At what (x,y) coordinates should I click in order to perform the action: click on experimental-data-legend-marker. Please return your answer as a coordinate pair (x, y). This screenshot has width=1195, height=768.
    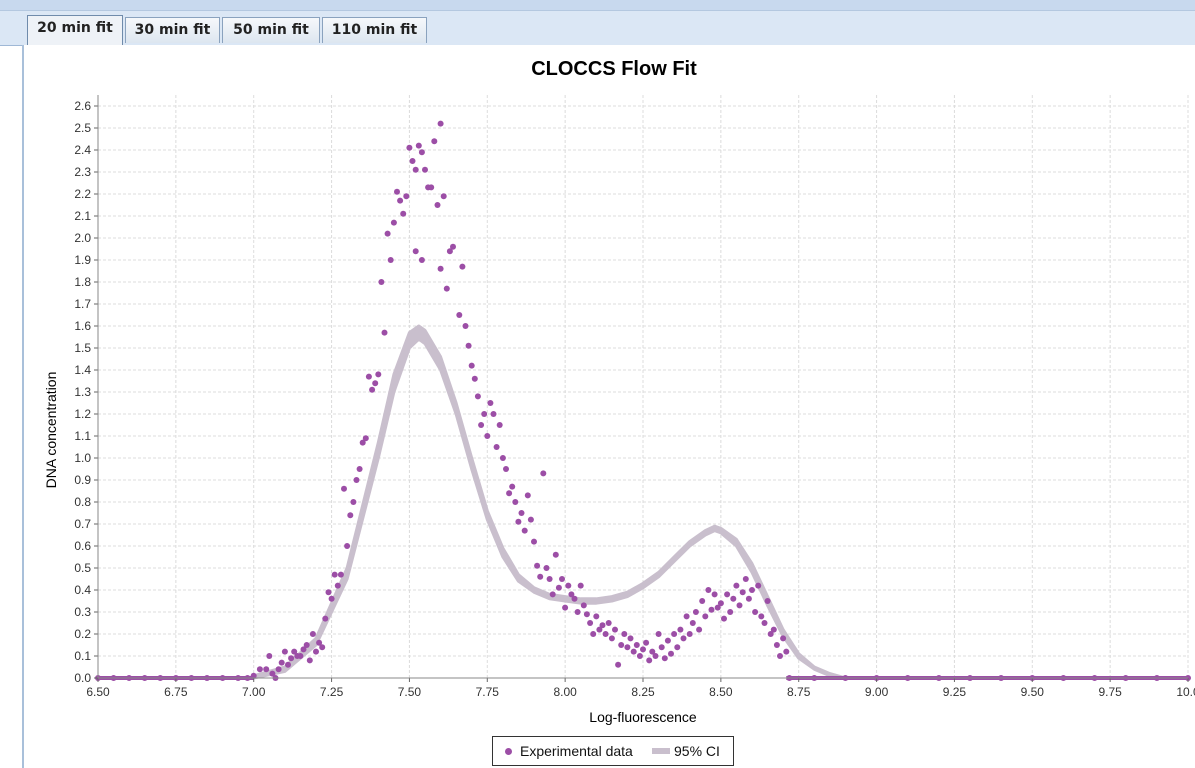
    Looking at the image, I should click on (508, 751).